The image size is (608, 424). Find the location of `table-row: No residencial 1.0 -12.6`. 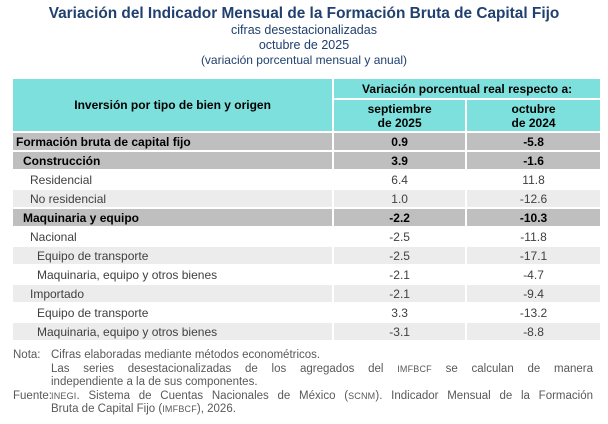

table-row: No residencial 1.0 -12.6 is located at coordinates (306, 198).